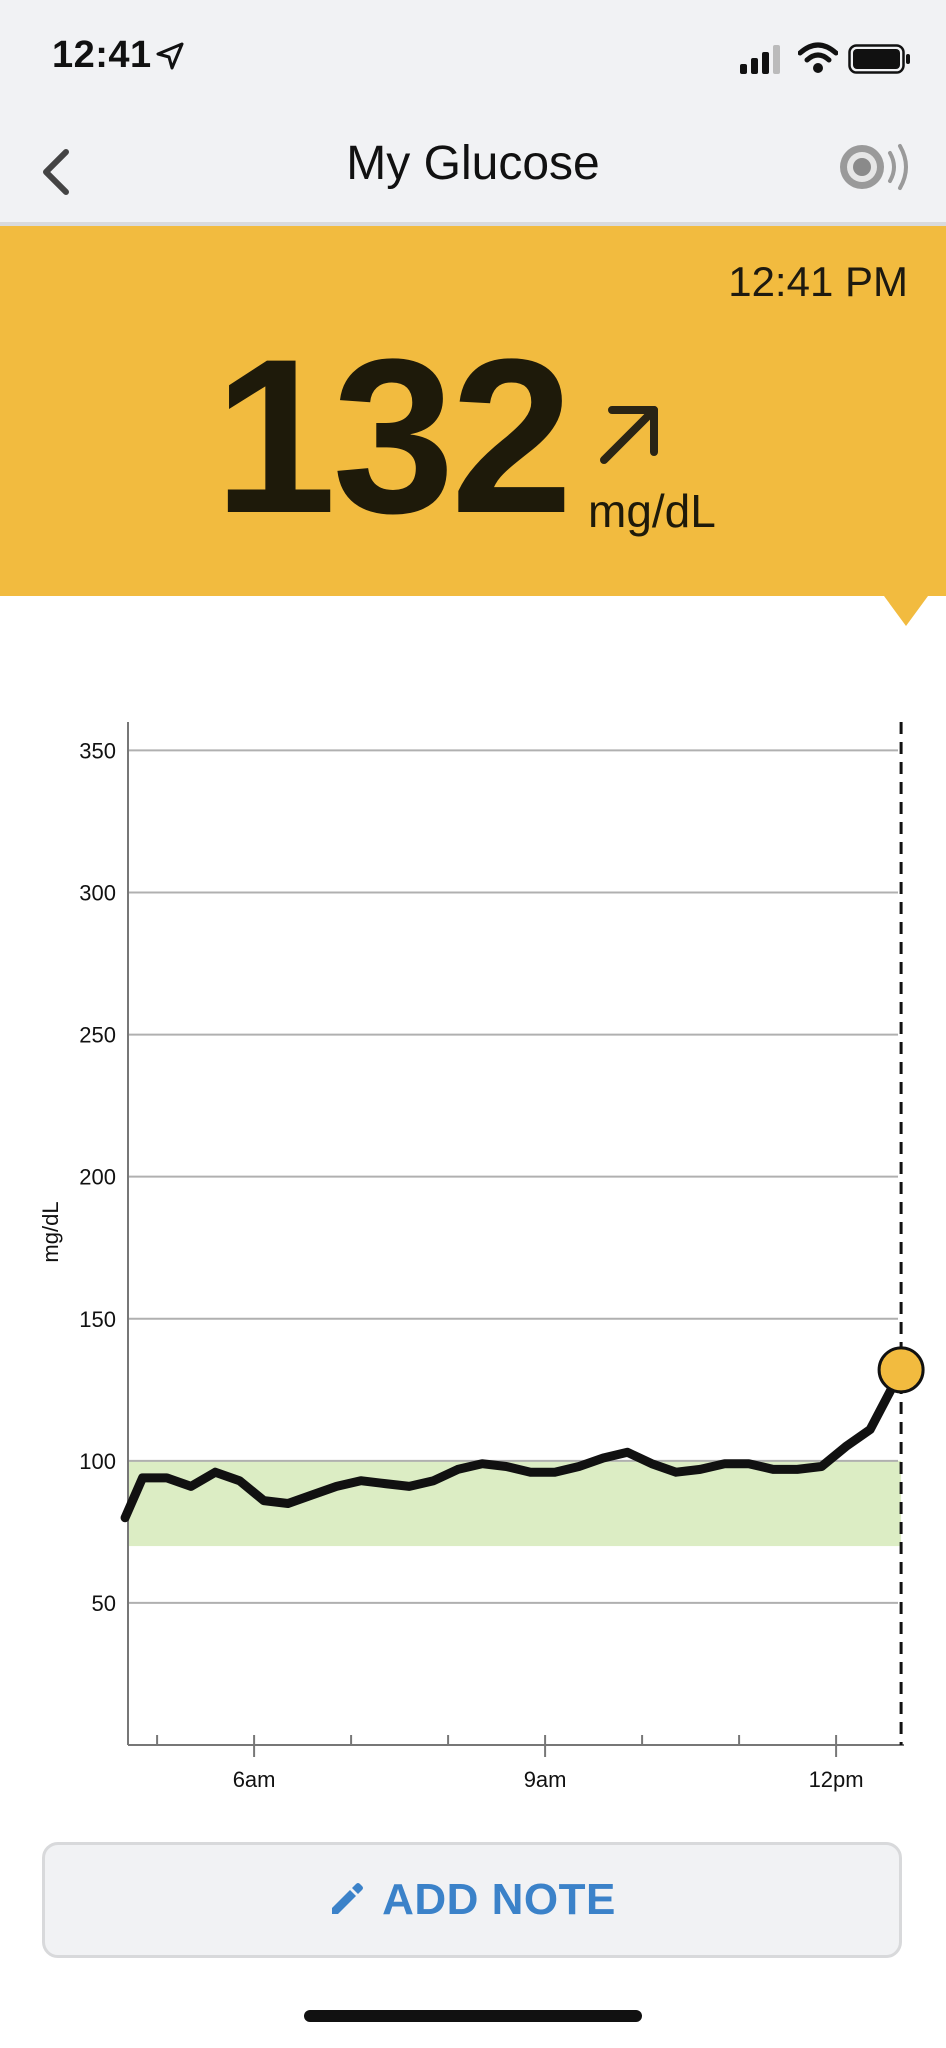  Describe the element at coordinates (545, 1779) in the screenshot. I see `x-tick-label: 9am` at that location.